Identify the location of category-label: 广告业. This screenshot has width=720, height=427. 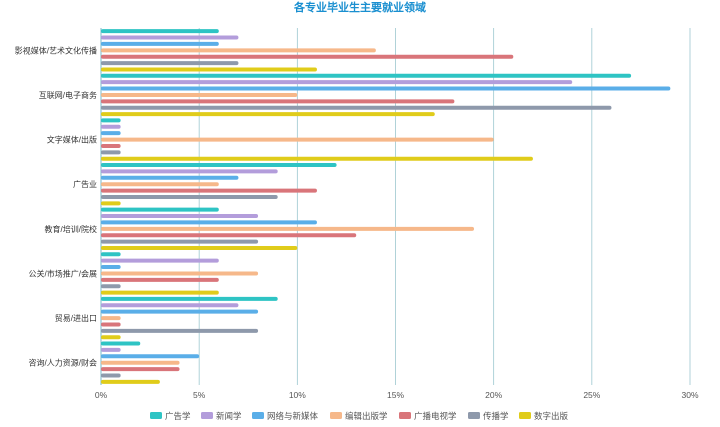
(85, 184).